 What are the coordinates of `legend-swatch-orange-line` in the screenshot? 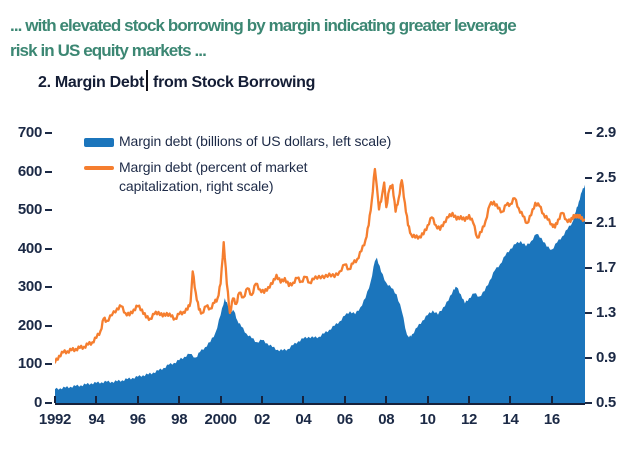 It's located at (99, 168).